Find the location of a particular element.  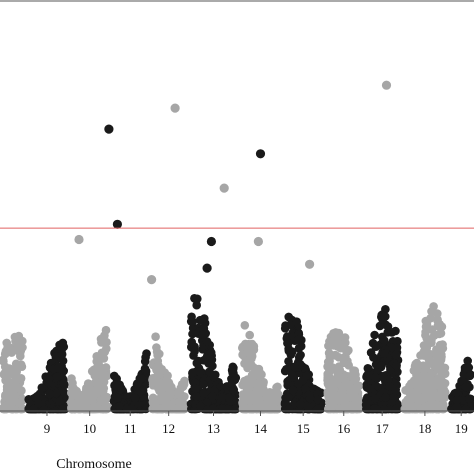

x-tick-label: 16 is located at coordinates (344, 428).